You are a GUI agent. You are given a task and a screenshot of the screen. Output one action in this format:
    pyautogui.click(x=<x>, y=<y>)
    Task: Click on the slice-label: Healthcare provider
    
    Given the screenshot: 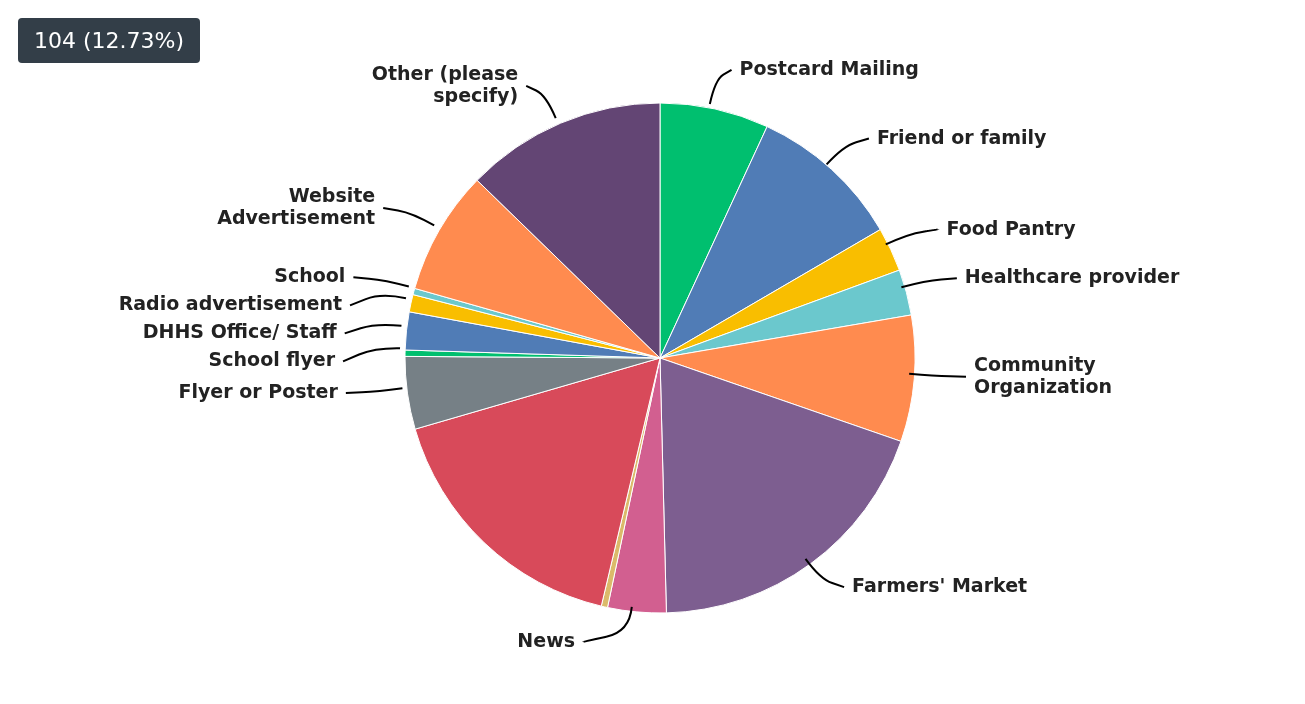 What is the action you would take?
    pyautogui.click(x=1072, y=276)
    